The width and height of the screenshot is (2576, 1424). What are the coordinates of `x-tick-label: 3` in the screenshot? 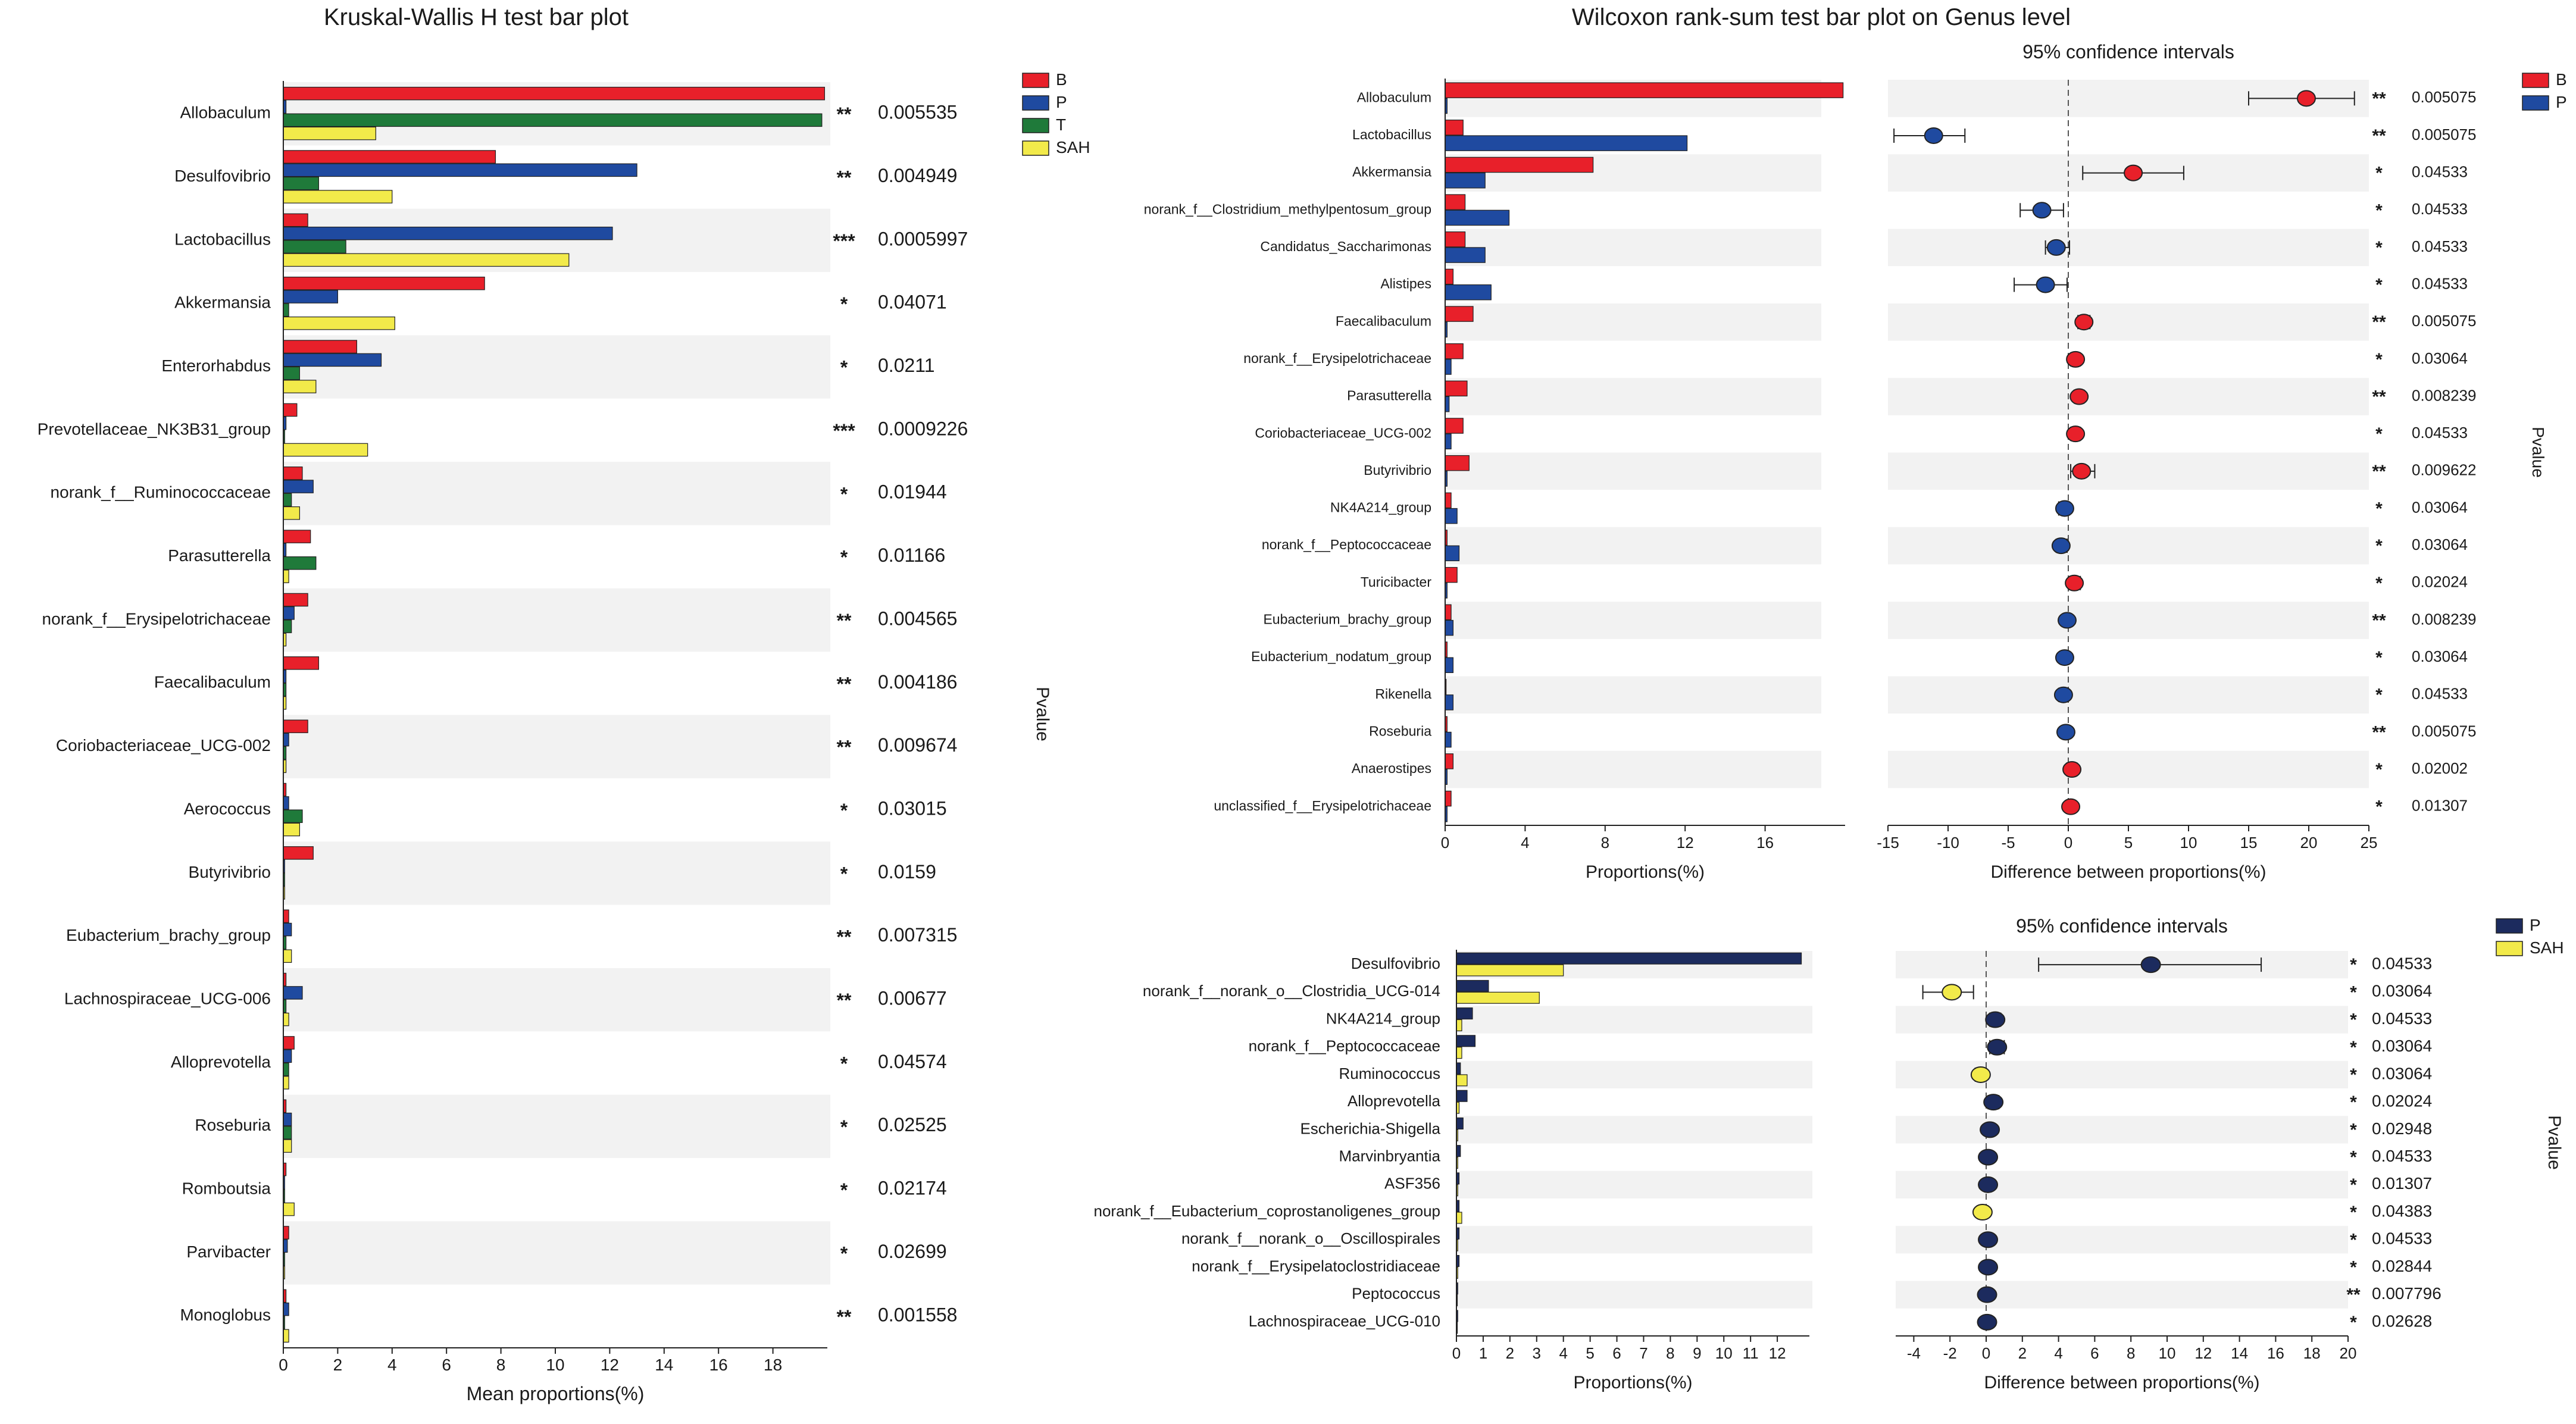 It's located at (1537, 1353).